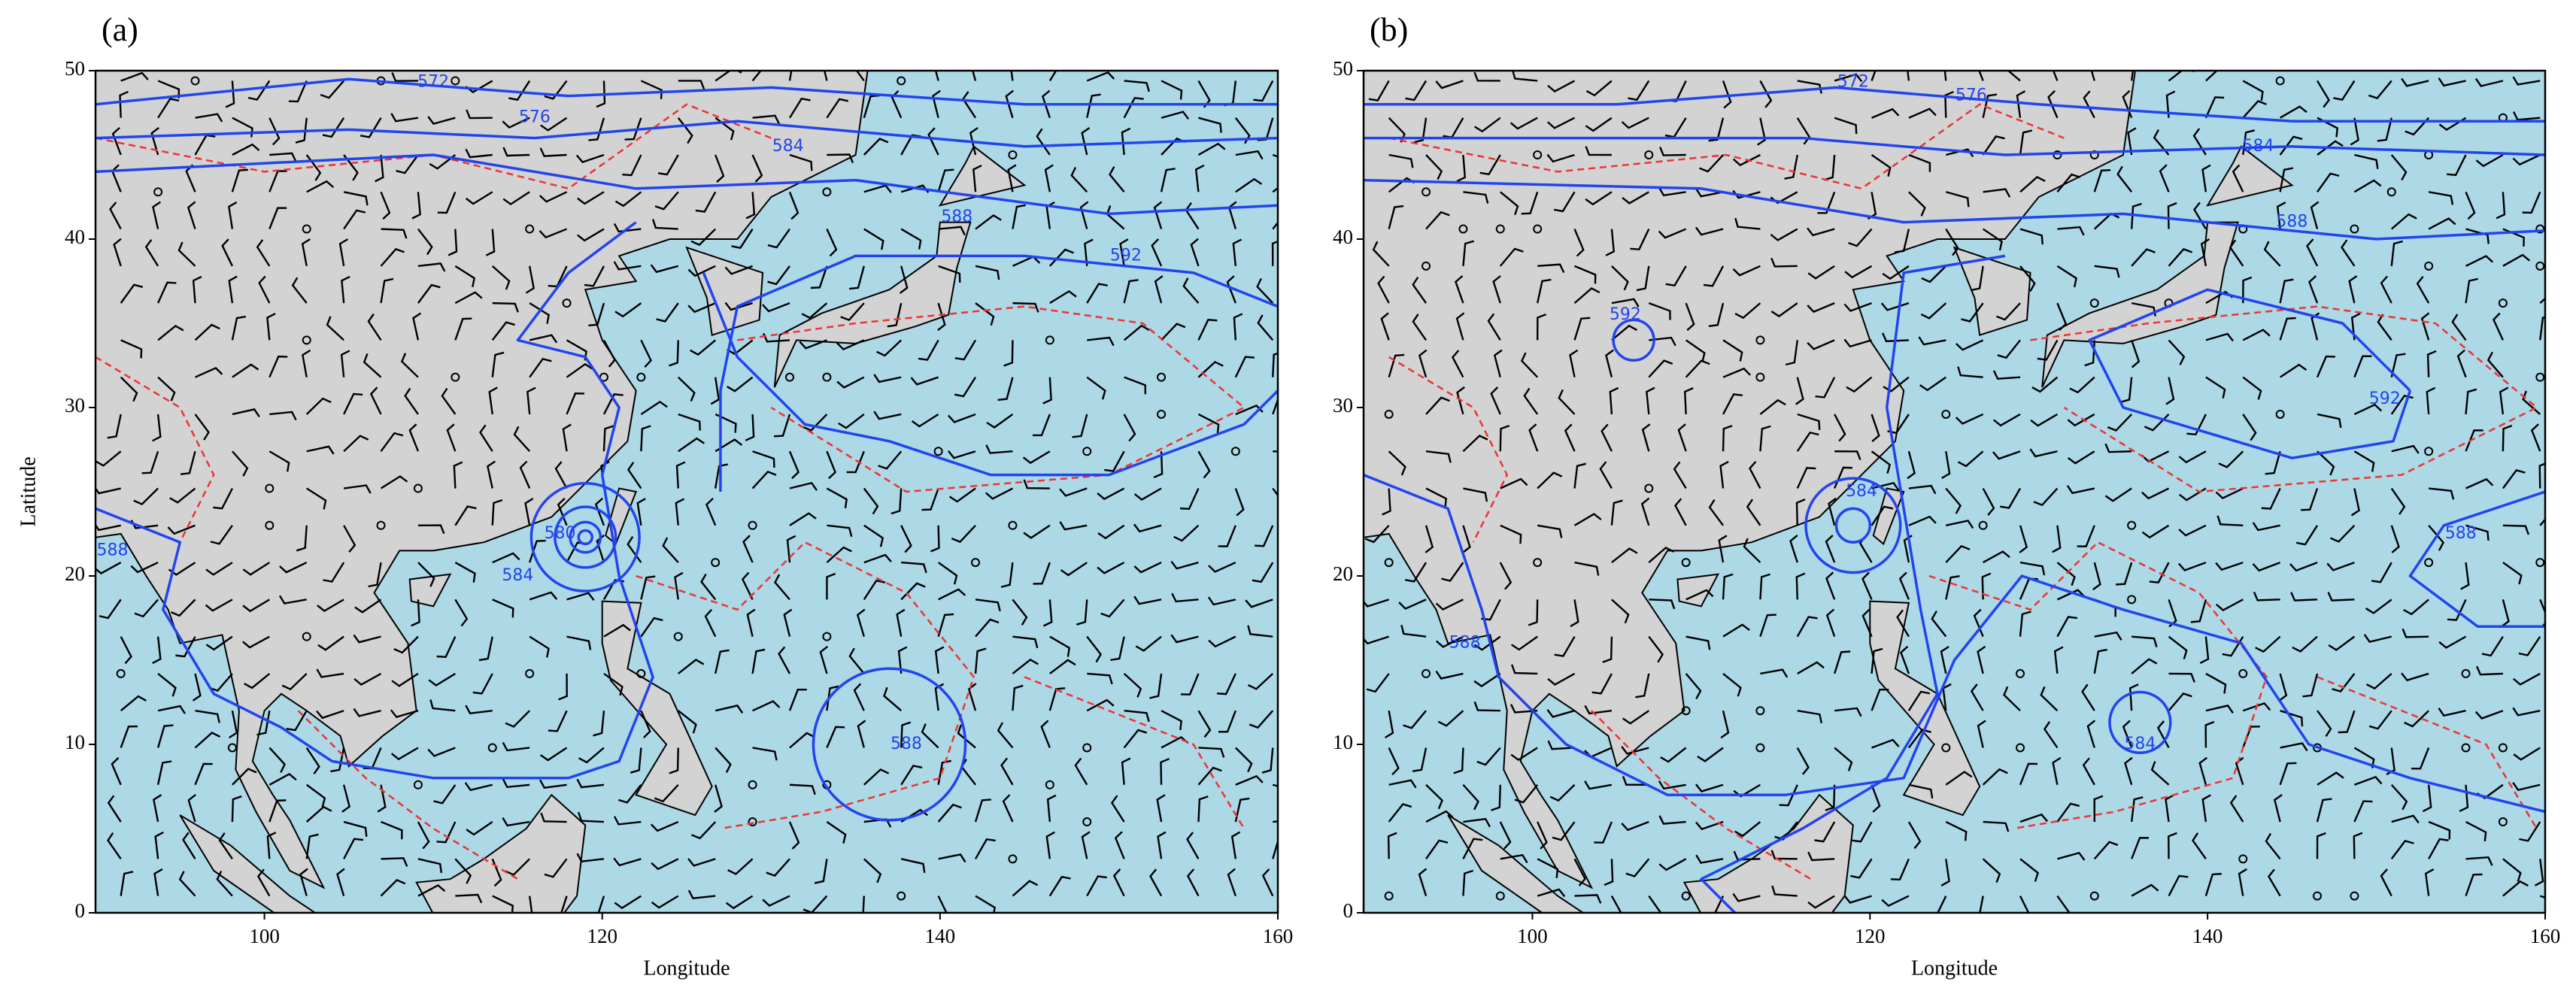  Describe the element at coordinates (75, 573) in the screenshot. I see `y-tick-label: 20` at that location.